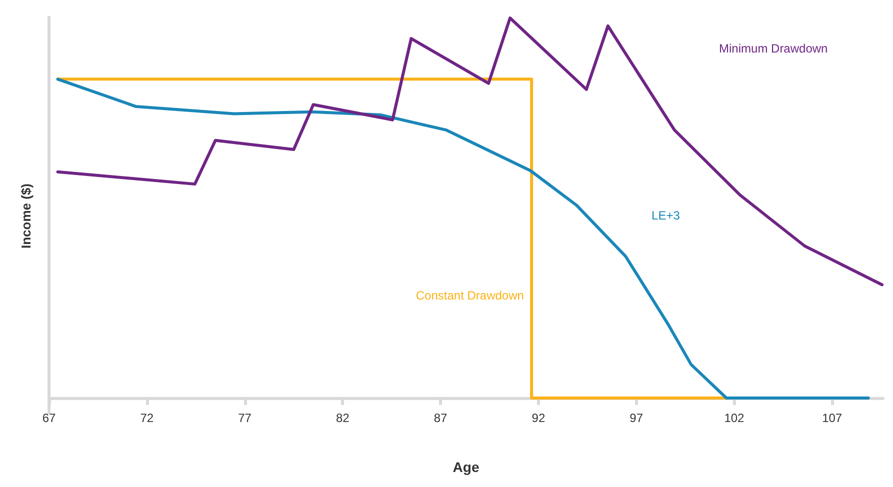  What do you see at coordinates (666, 215) in the screenshot?
I see `text: LE+3` at bounding box center [666, 215].